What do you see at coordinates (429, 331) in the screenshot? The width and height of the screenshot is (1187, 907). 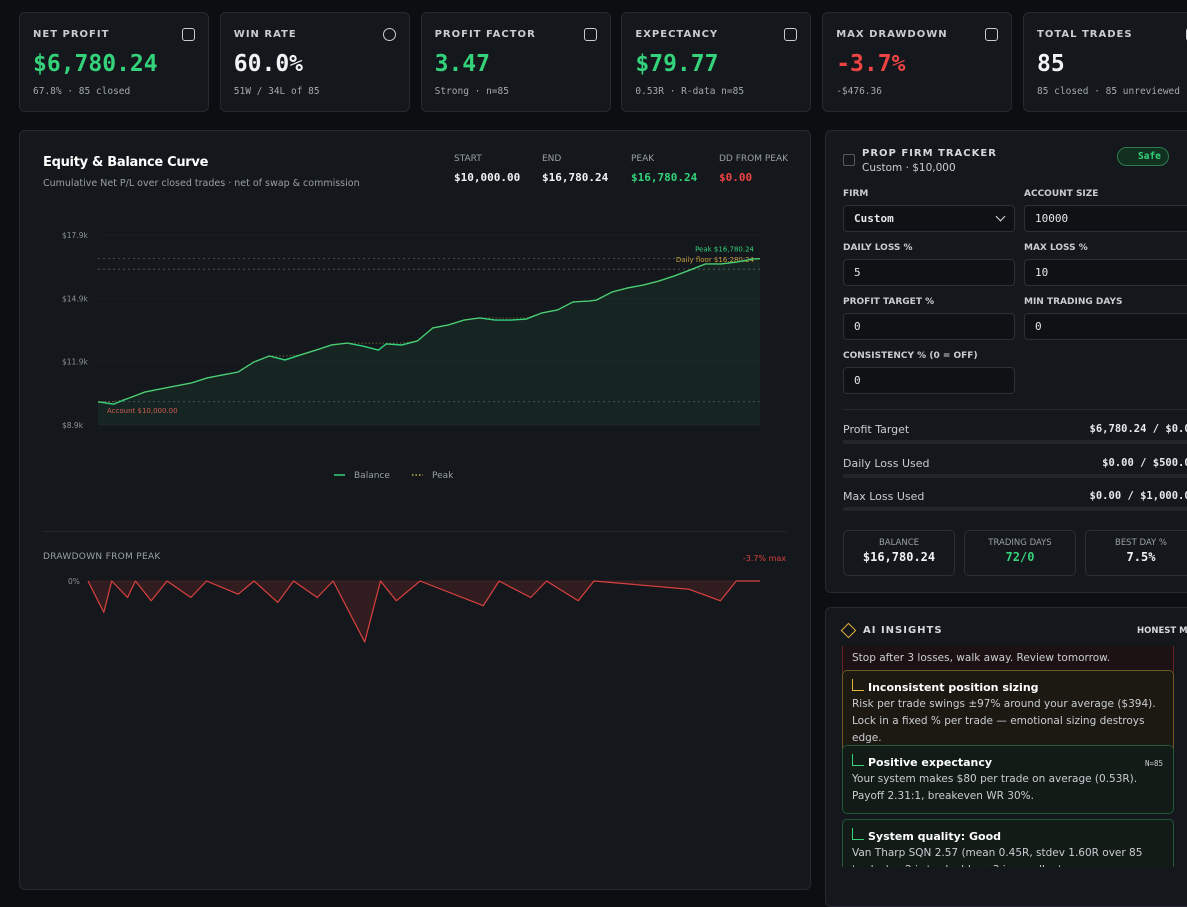 I see `balance-line` at bounding box center [429, 331].